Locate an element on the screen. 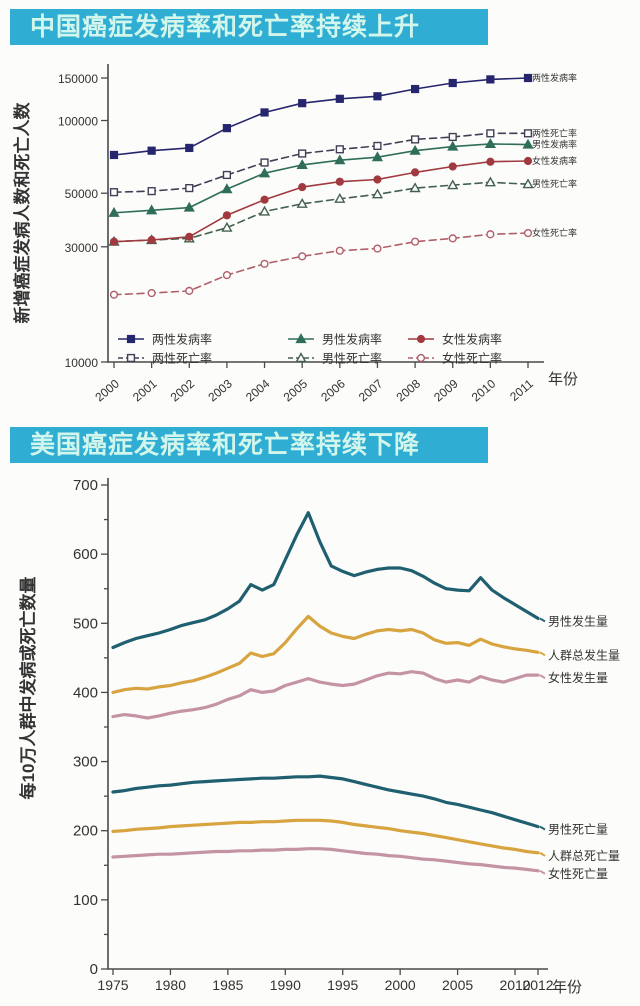  y-tick-label: 700 is located at coordinates (85, 485).